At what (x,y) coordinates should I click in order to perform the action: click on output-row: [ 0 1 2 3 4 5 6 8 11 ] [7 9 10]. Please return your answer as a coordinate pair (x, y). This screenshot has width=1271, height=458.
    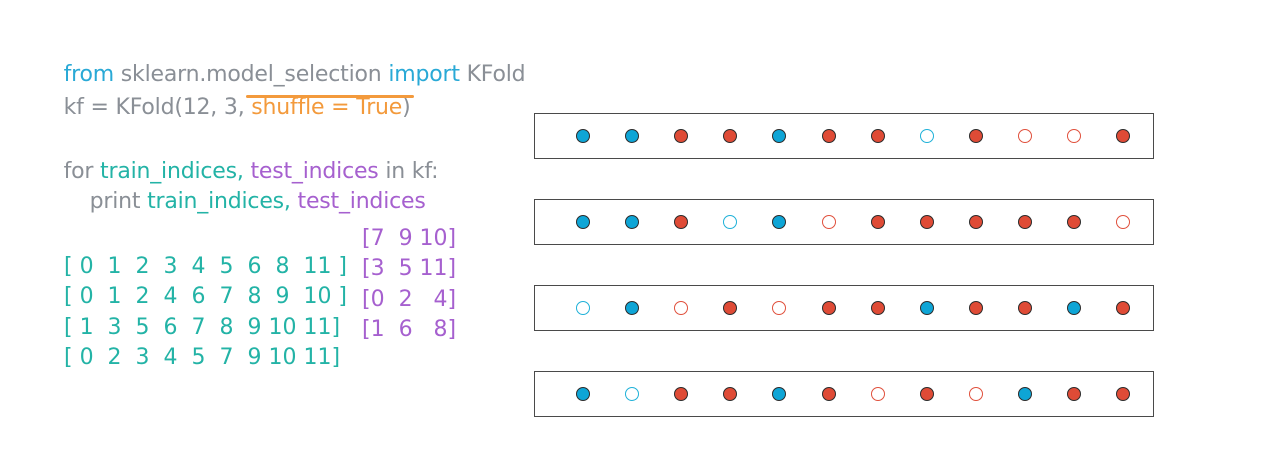
    Looking at the image, I should click on (253, 267).